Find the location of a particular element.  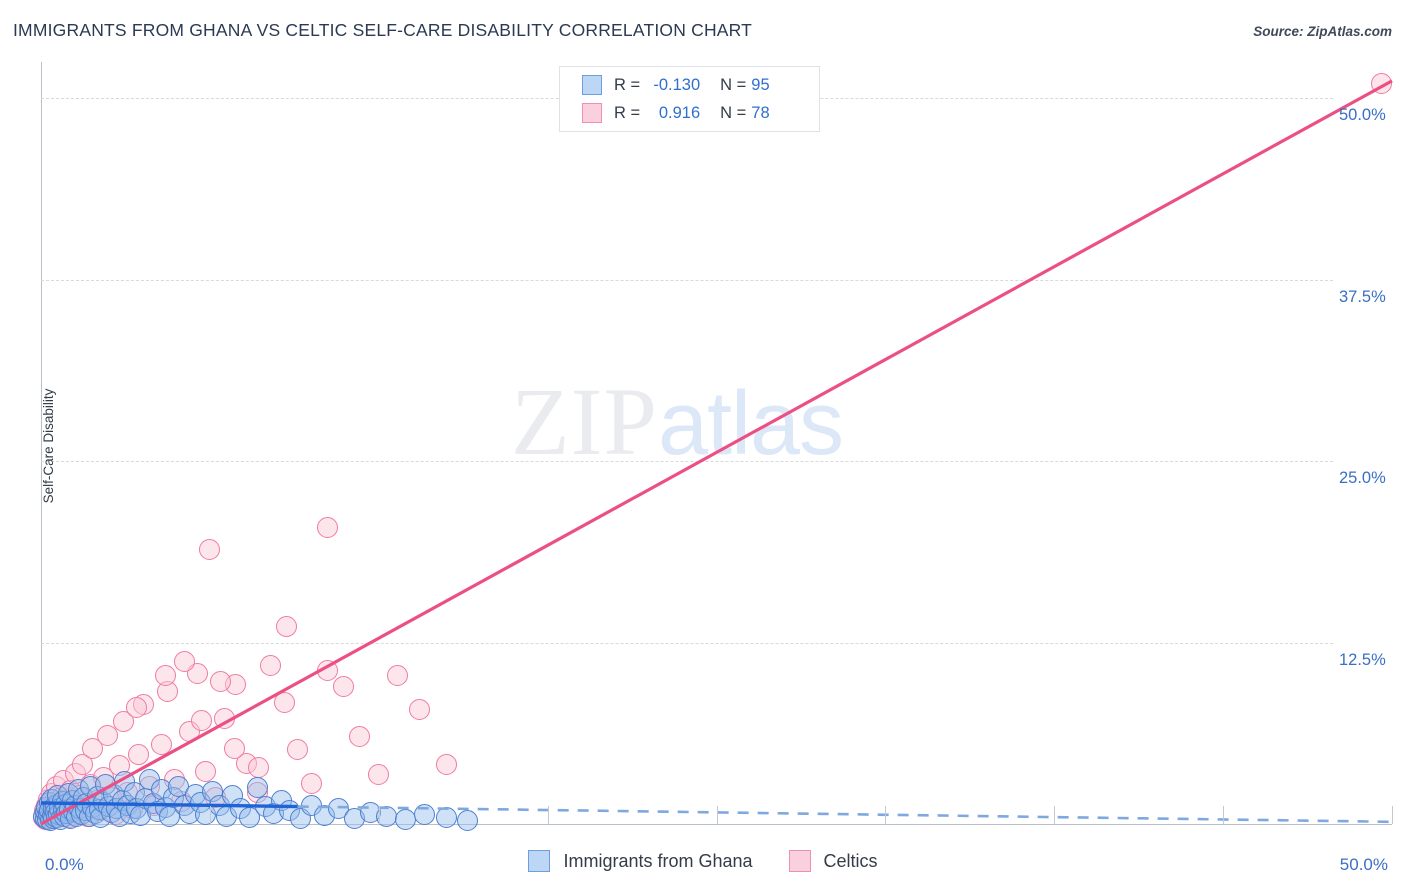

n-label-celtics: N = is located at coordinates (733, 112).